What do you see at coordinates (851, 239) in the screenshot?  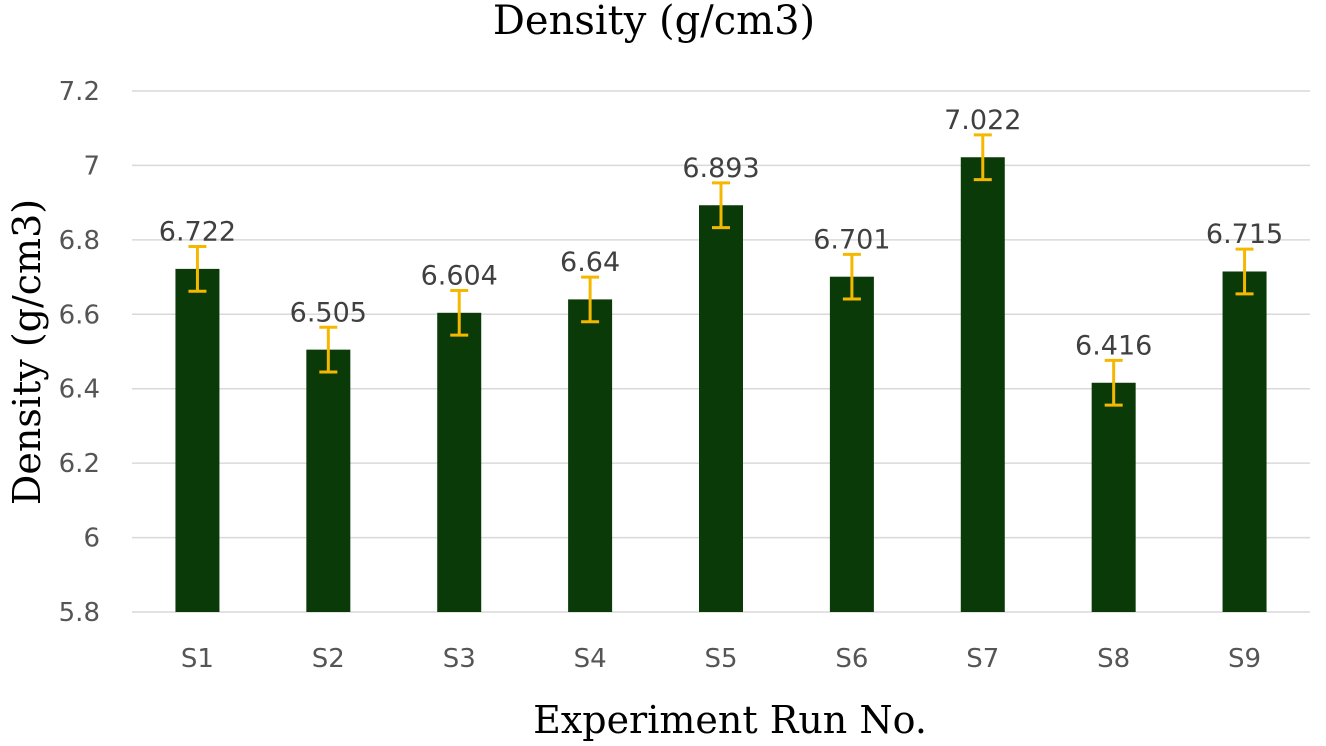 I see `data-label: 6.701` at bounding box center [851, 239].